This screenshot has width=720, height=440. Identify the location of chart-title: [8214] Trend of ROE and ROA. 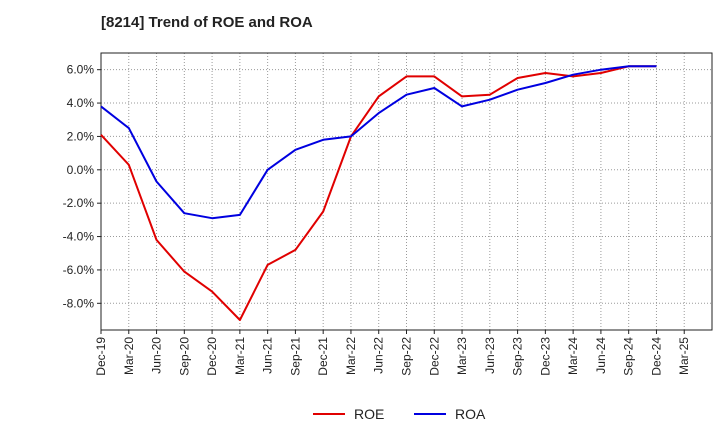
(207, 22).